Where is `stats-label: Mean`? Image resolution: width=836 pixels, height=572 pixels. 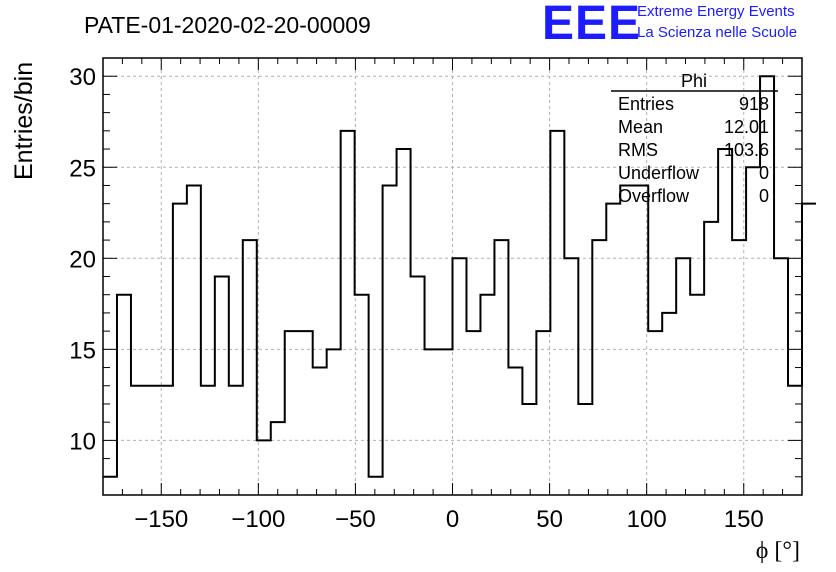
stats-label: Mean is located at coordinates (640, 127).